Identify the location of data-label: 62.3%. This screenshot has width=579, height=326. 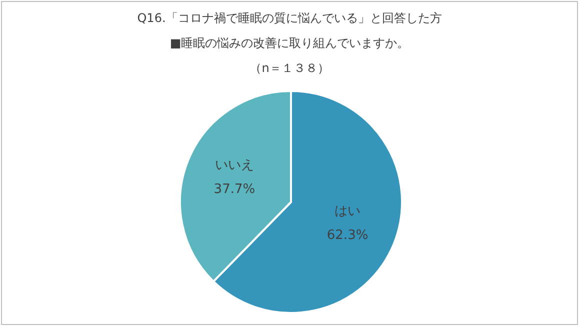
(347, 236).